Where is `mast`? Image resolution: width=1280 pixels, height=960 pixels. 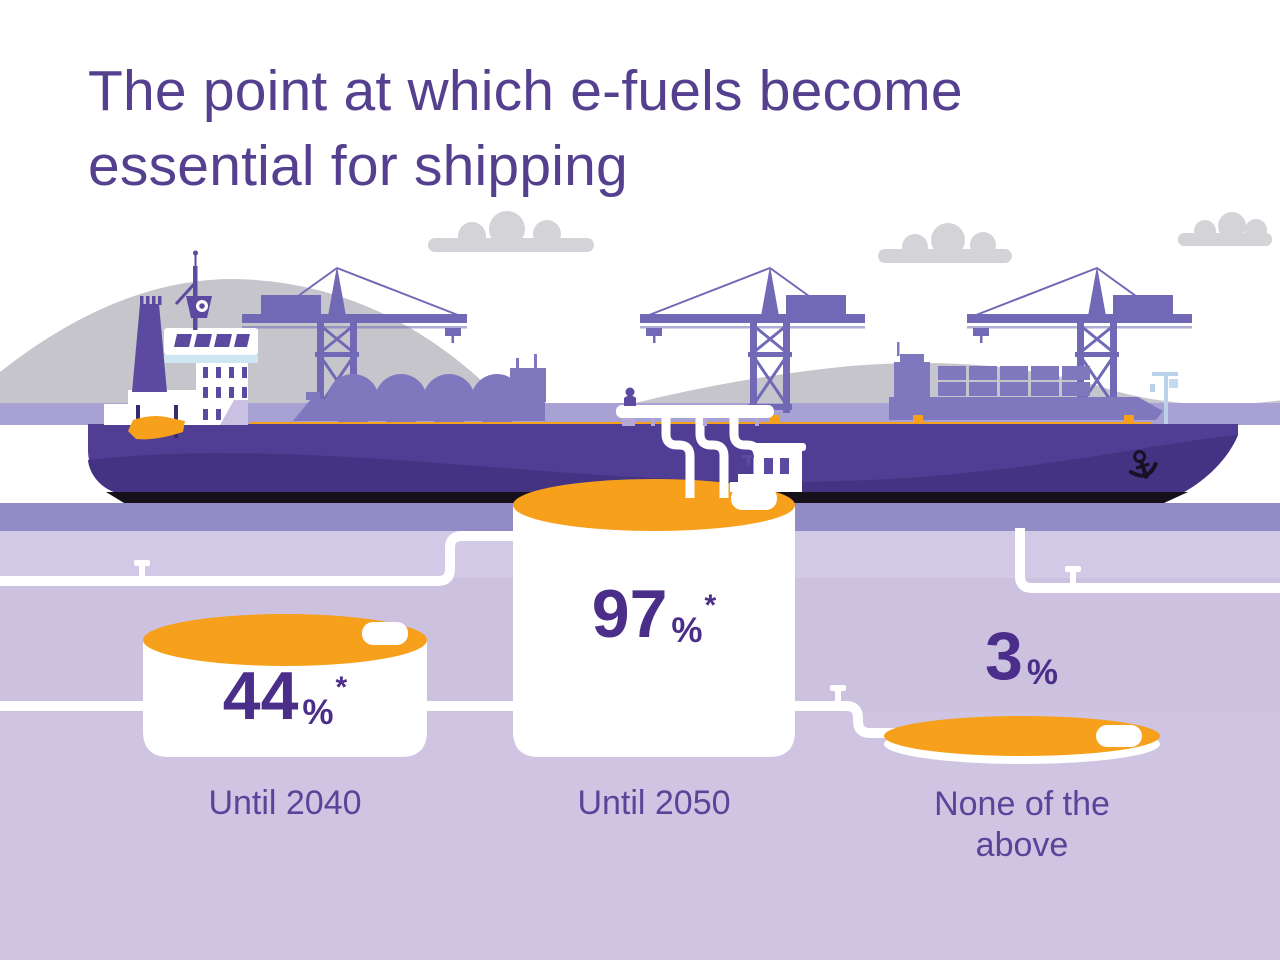 mast is located at coordinates (193, 290).